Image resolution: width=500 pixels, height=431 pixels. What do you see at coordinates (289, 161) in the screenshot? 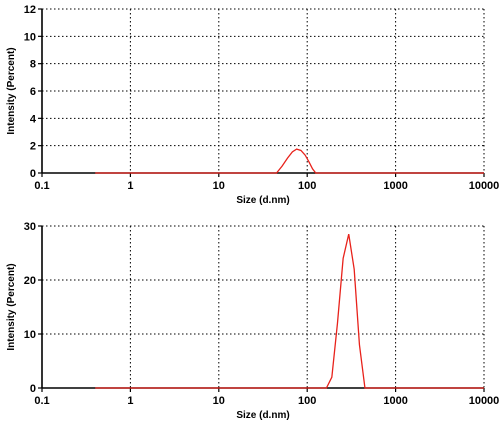
I see `series-line` at bounding box center [289, 161].